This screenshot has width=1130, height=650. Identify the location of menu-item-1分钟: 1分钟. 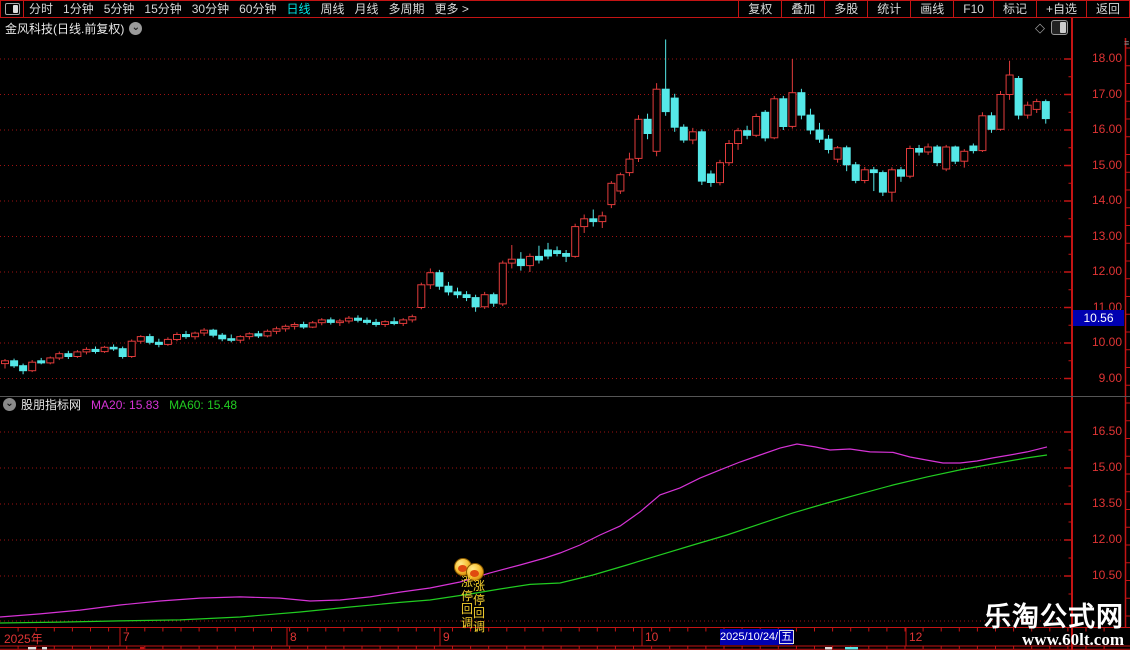
(78, 9).